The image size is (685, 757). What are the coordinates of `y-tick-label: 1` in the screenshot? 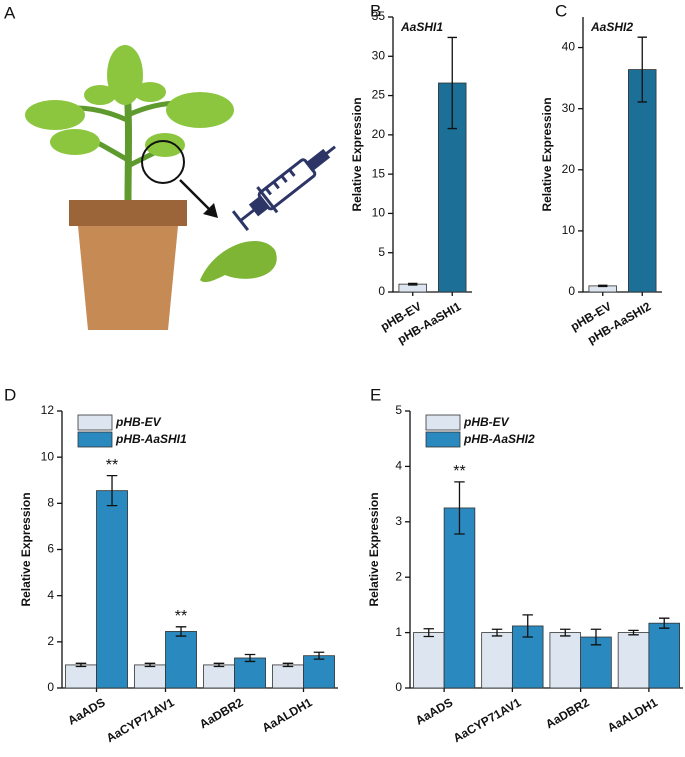 It's located at (398, 632).